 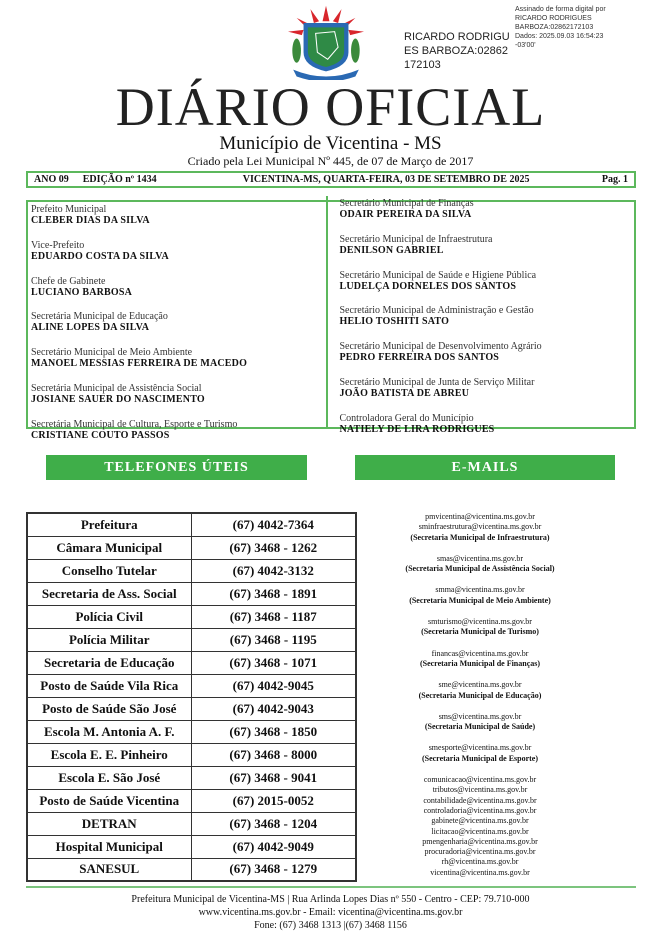 What do you see at coordinates (480, 727) in the screenshot?
I see `email-department: (Secretaria Municipal de Saúde)` at bounding box center [480, 727].